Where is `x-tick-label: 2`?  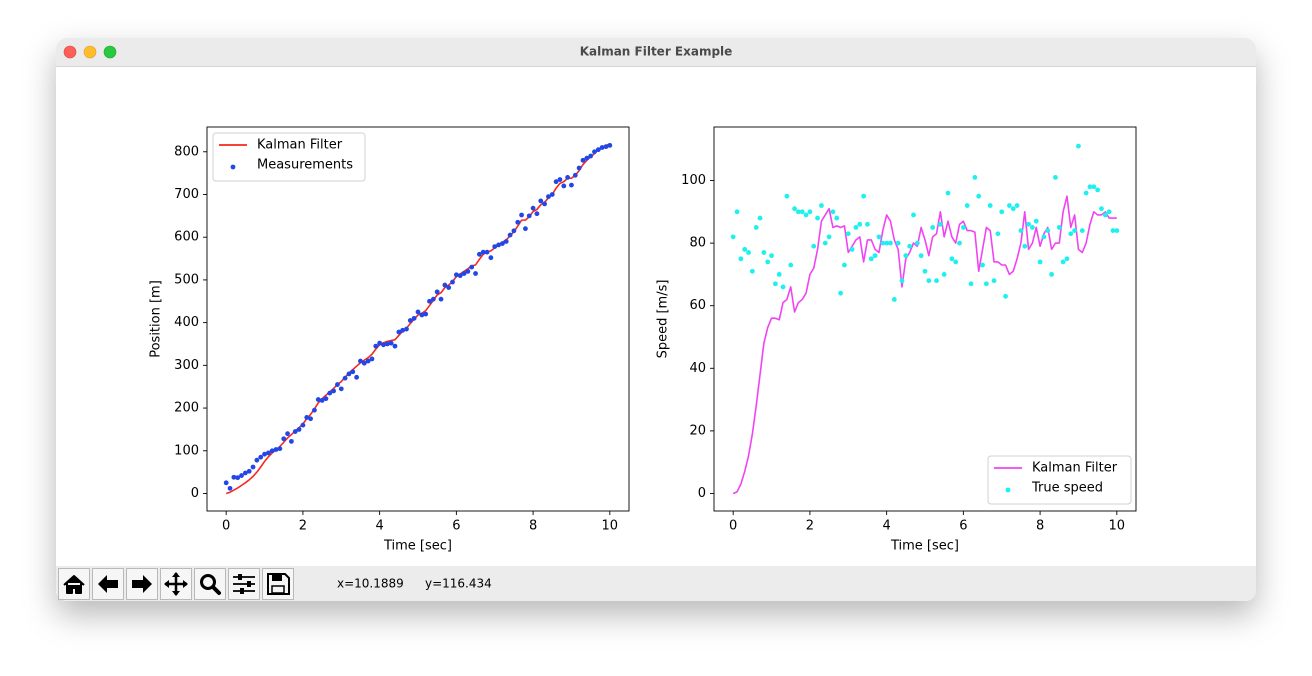 x-tick-label: 2 is located at coordinates (810, 526).